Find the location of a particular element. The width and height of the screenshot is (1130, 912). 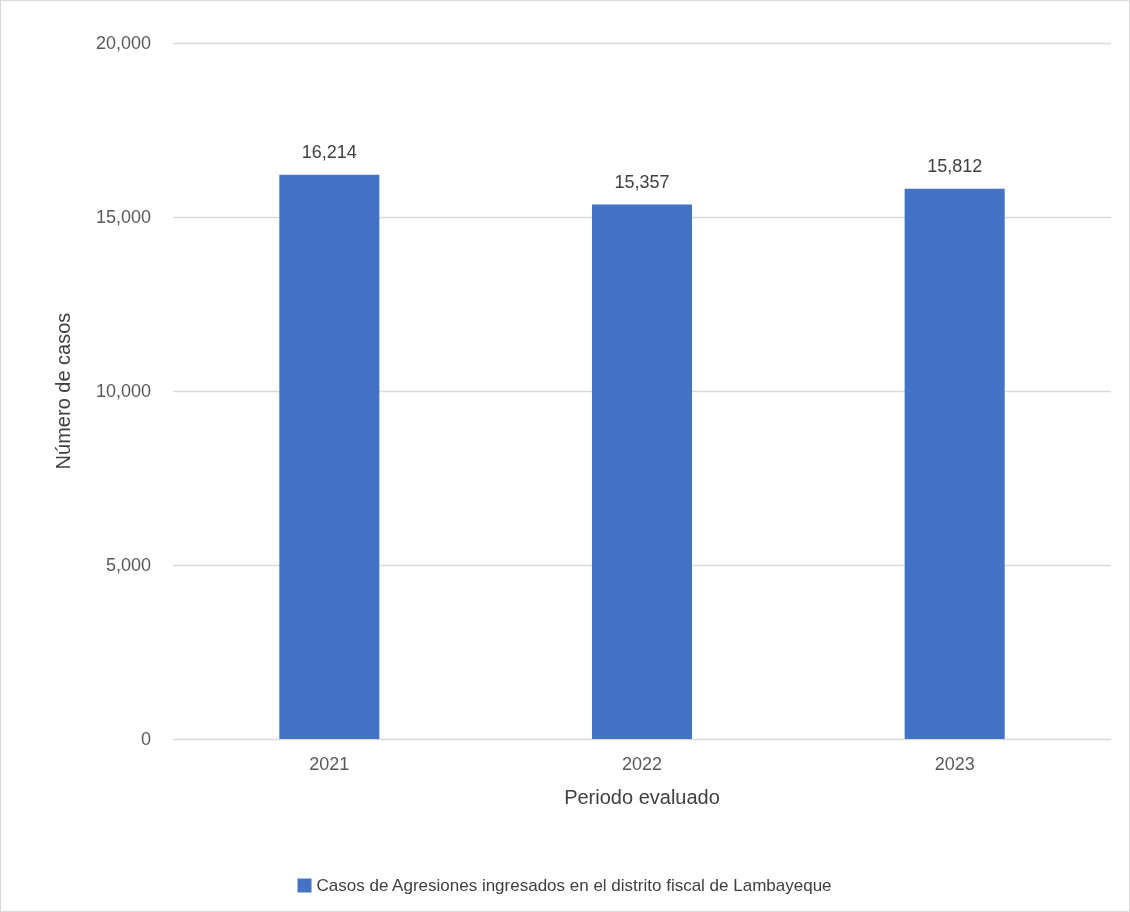

x-tick-label: 2022 is located at coordinates (642, 764).